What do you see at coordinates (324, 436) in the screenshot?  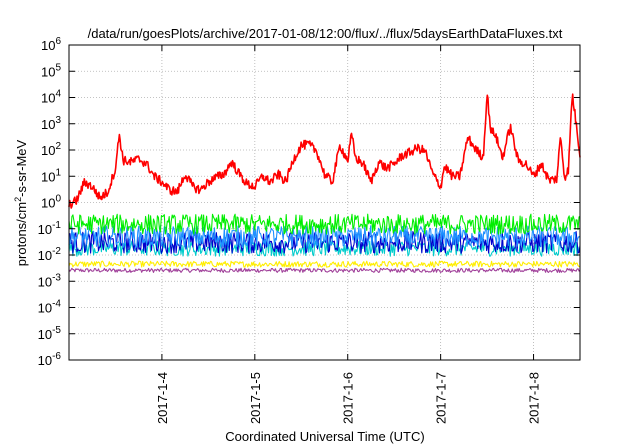 I see `x-axis-label: Coordinated Universal Time (UTC)` at bounding box center [324, 436].